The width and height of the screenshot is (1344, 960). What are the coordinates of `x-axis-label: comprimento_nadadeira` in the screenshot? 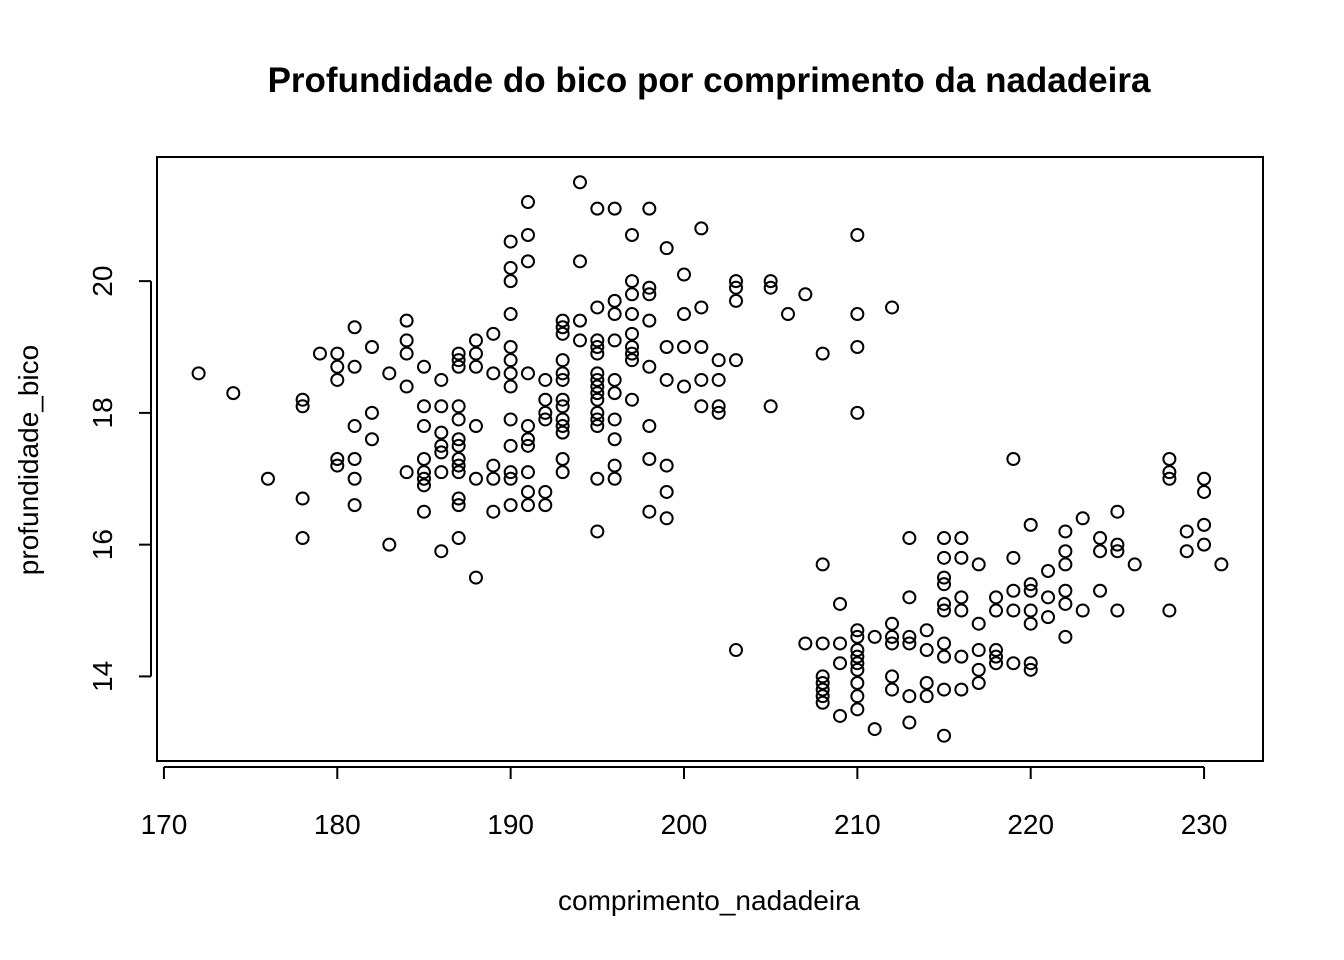 It's located at (709, 900).